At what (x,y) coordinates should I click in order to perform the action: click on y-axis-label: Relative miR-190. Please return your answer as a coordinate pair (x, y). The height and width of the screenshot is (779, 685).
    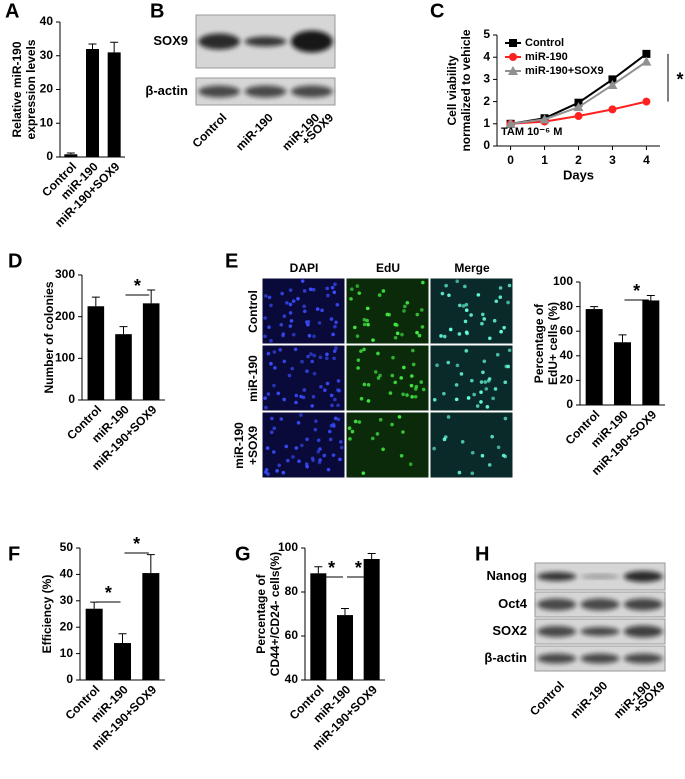
    Looking at the image, I should click on (17, 89).